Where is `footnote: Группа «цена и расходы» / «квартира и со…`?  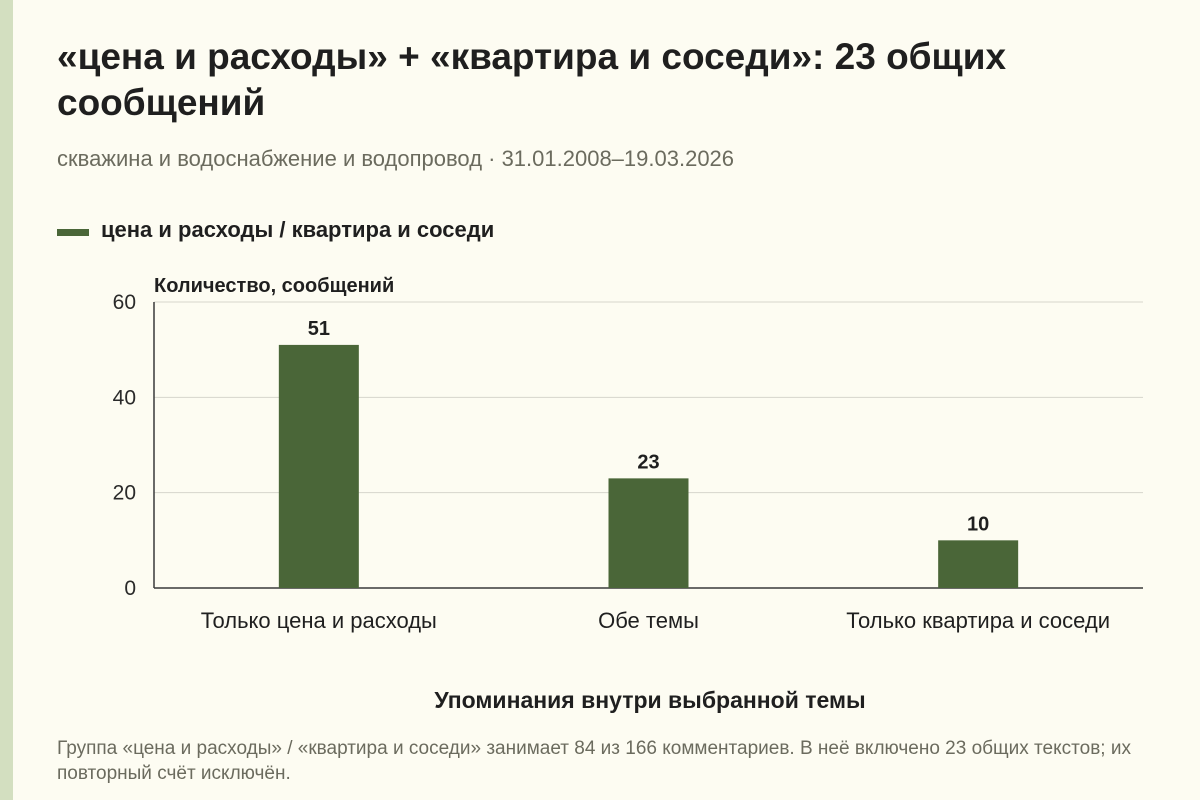 footnote: Группа «цена и расходы» / «квартира и со… is located at coordinates (594, 761).